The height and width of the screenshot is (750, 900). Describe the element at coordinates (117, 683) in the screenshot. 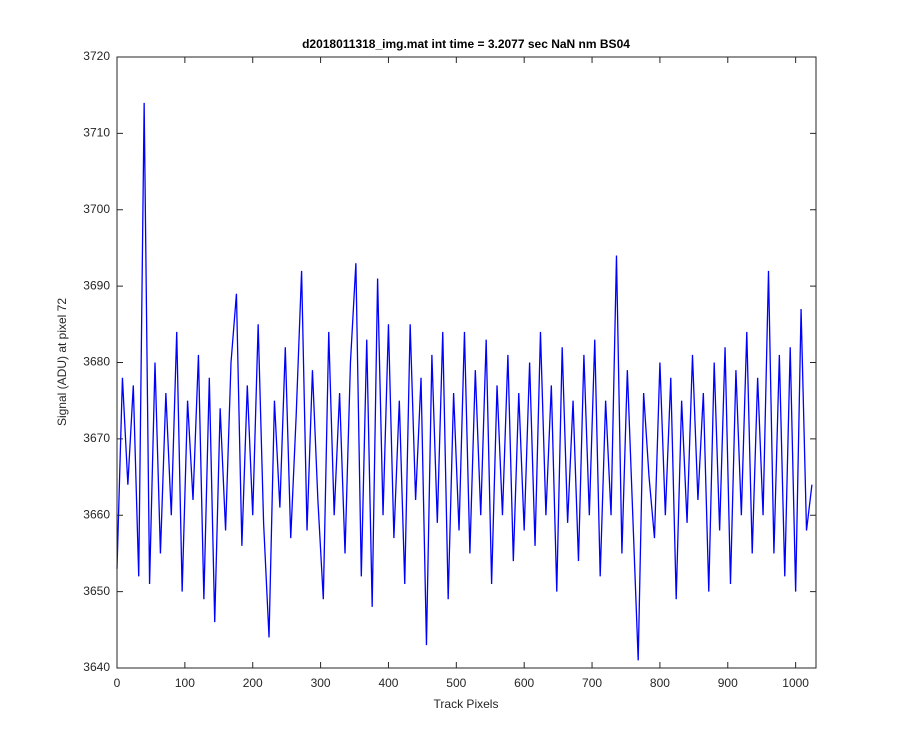

I see `x-tick-label: 0` at that location.